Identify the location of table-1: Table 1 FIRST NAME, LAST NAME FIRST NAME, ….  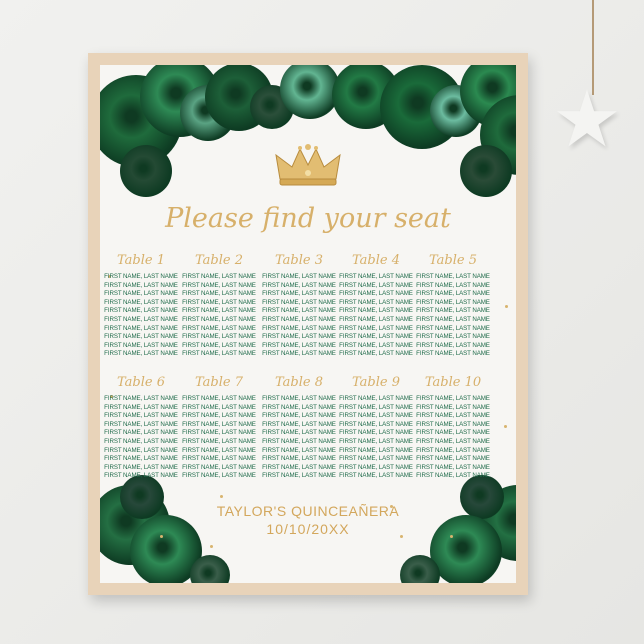
(141, 306).